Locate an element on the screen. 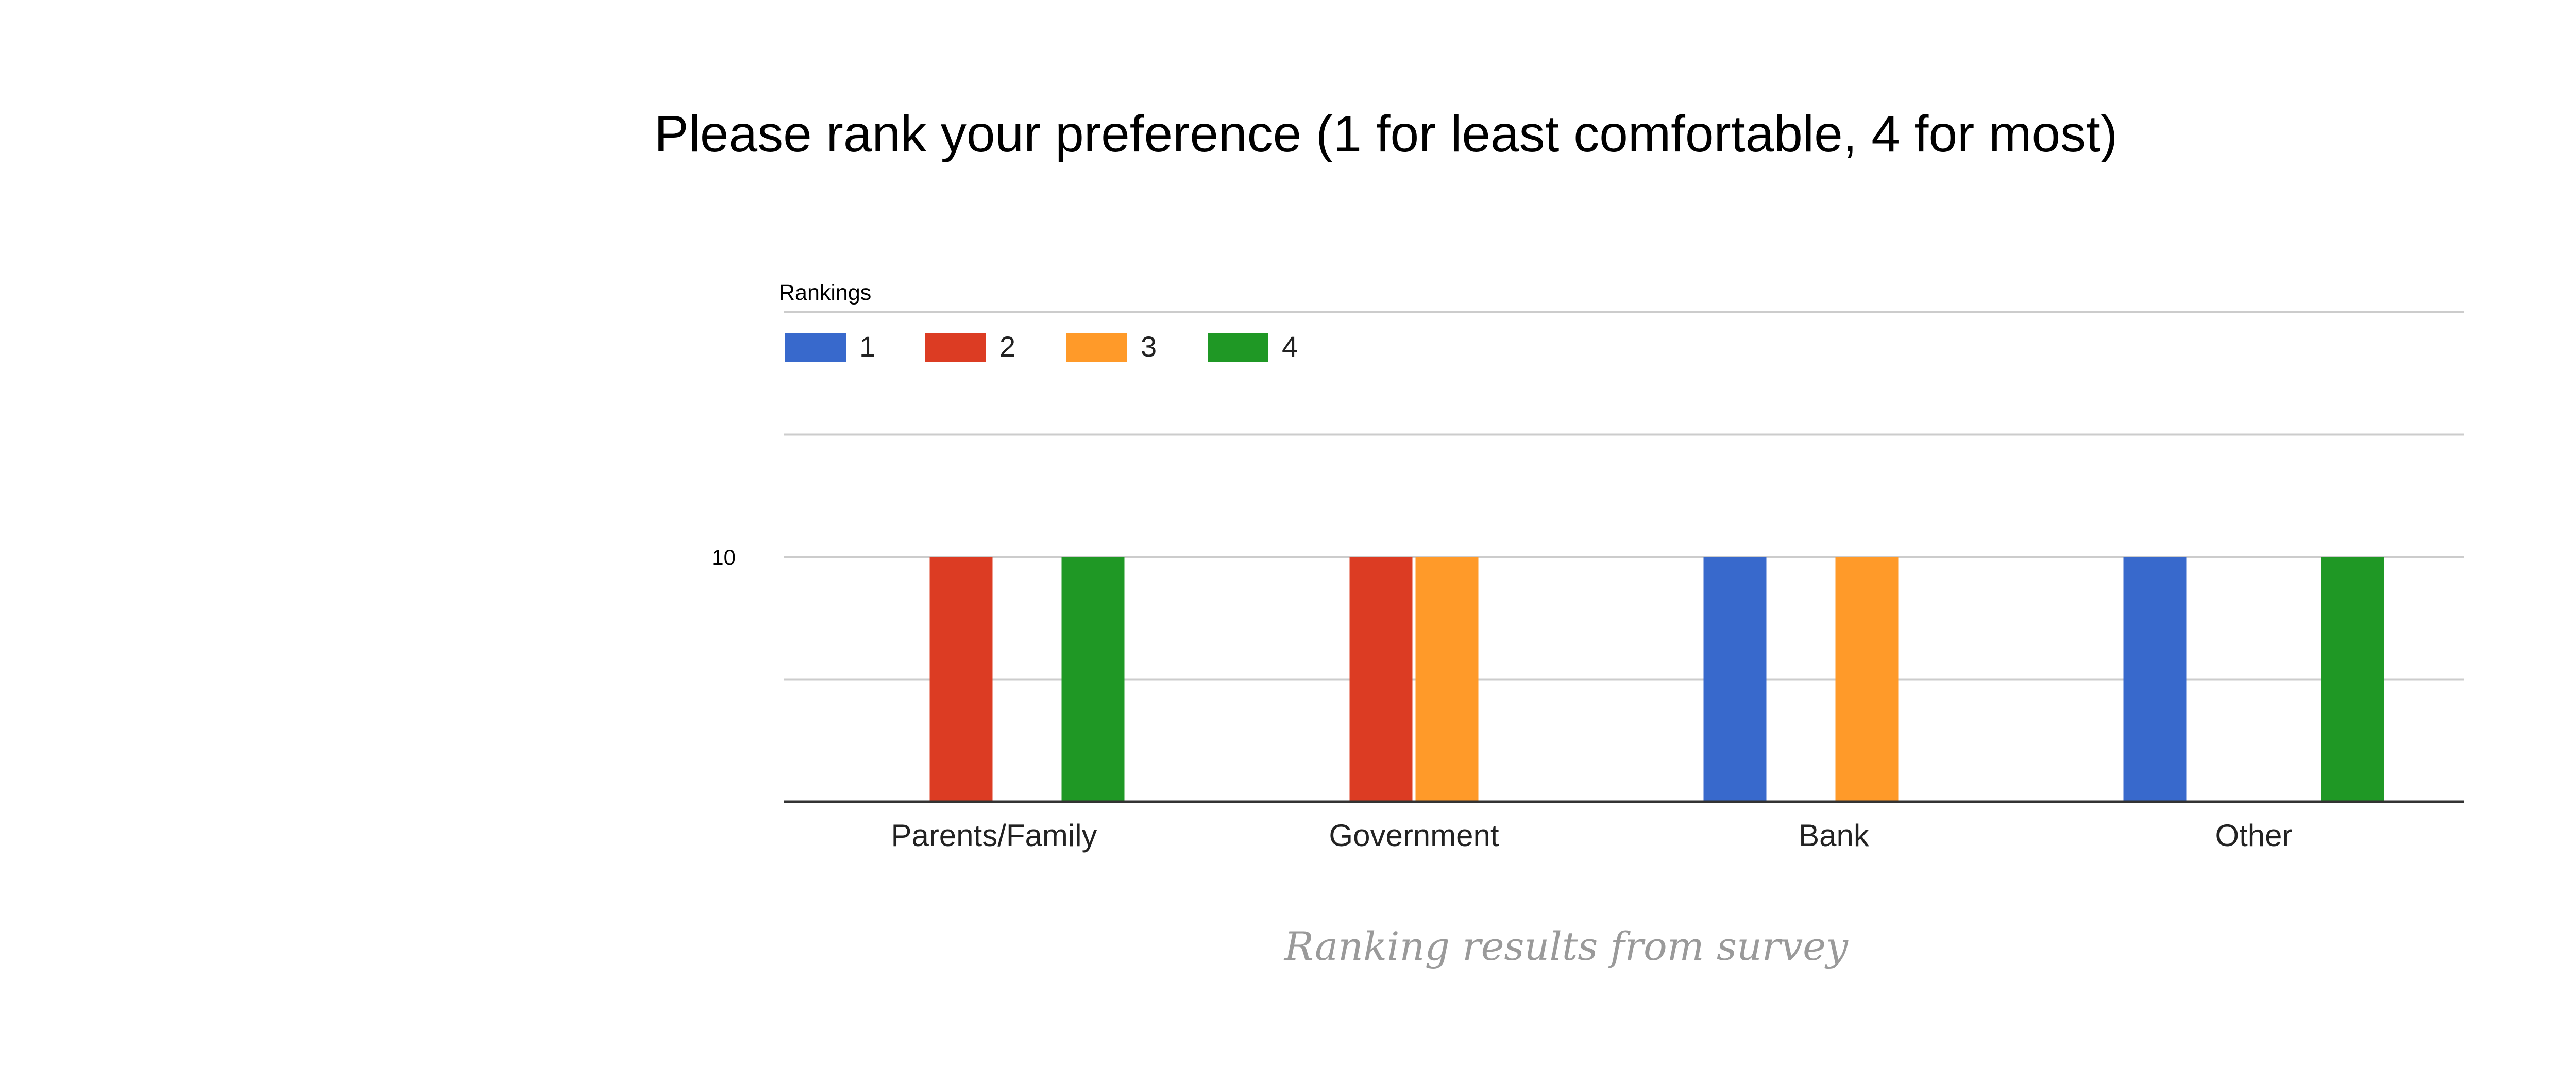 This screenshot has width=2576, height=1082. x-tick-label: Bank is located at coordinates (1834, 835).